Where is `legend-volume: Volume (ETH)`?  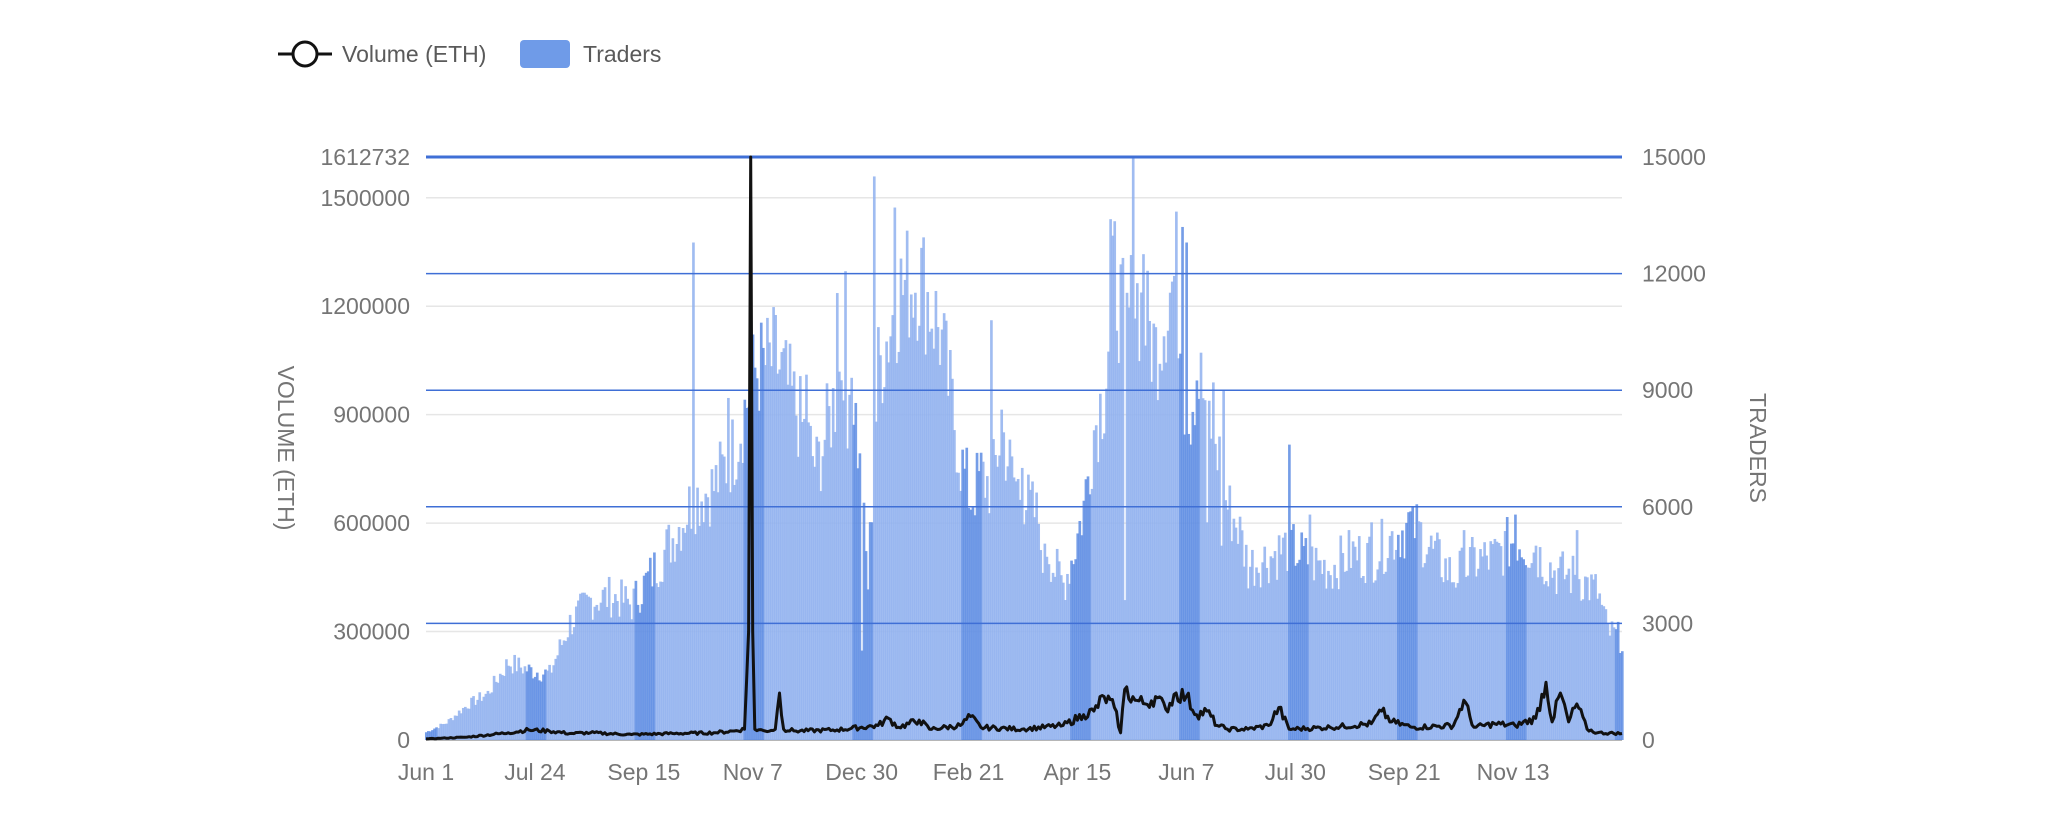
legend-volume: Volume (ETH) is located at coordinates (382, 54).